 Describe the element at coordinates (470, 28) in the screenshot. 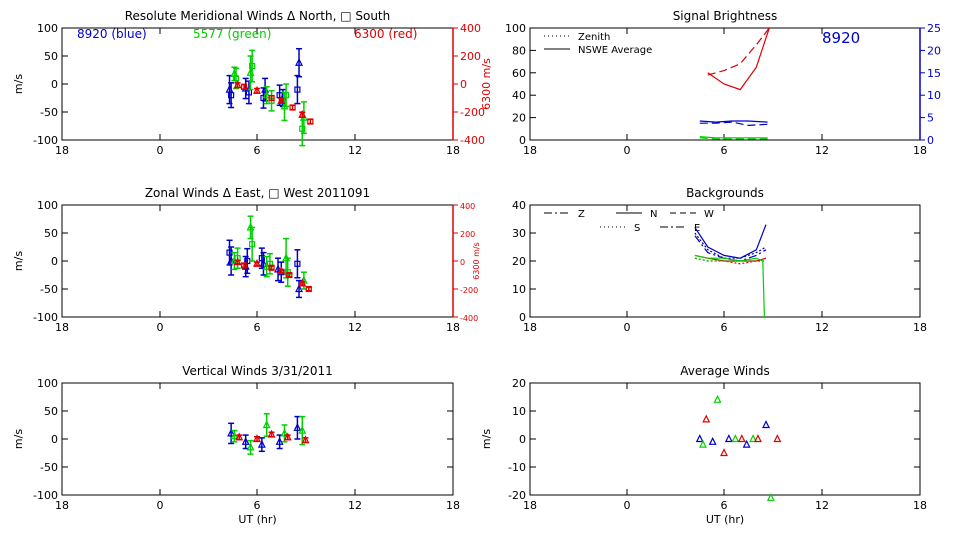

I see `right-tick-label: 400` at that location.